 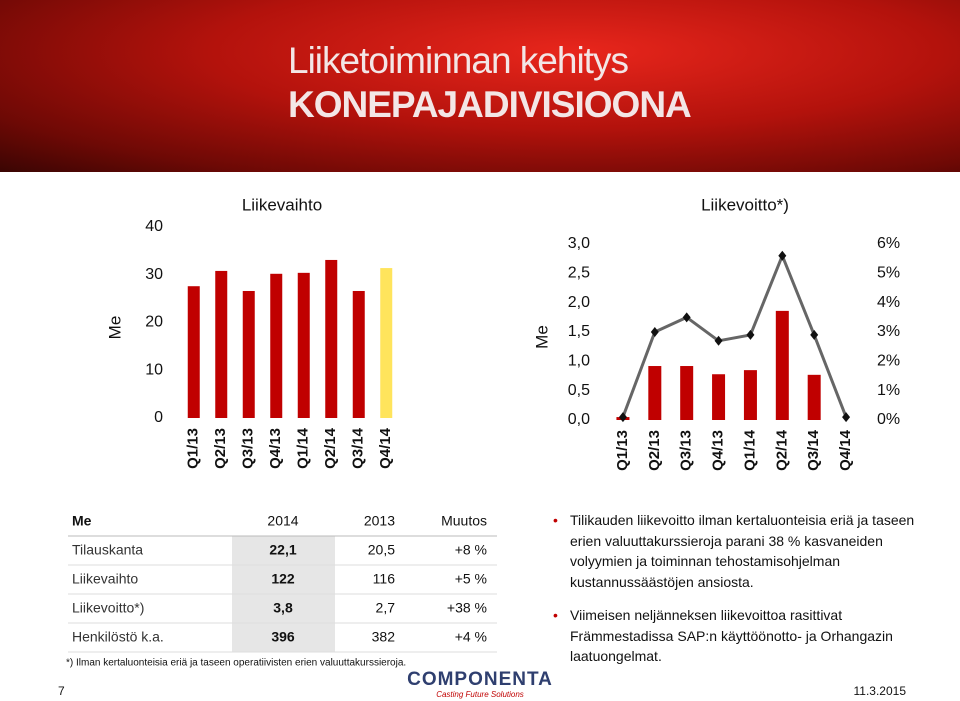 I want to click on y-tick-label: 2,0, so click(x=579, y=302).